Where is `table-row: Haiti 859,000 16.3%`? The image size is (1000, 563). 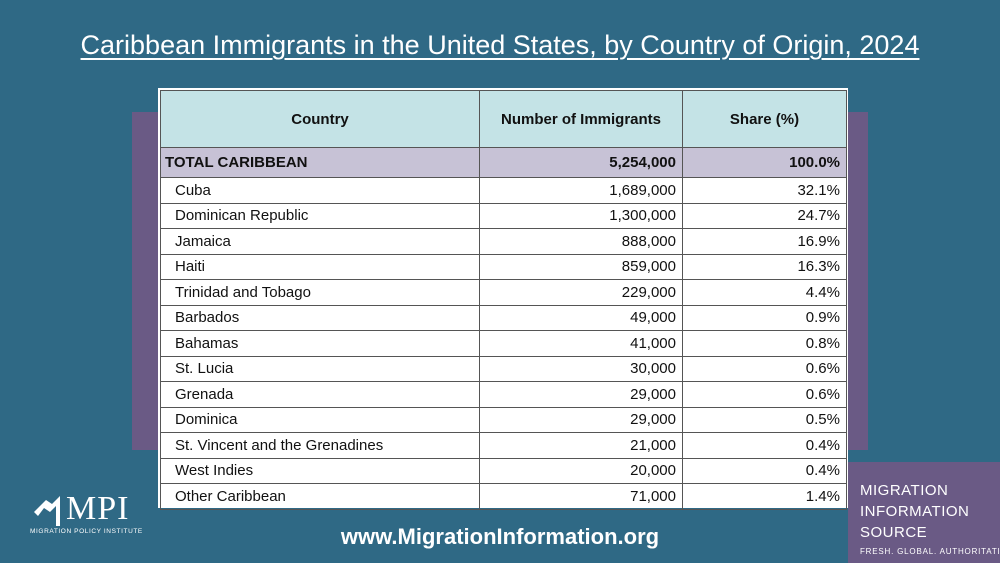 table-row: Haiti 859,000 16.3% is located at coordinates (503, 266).